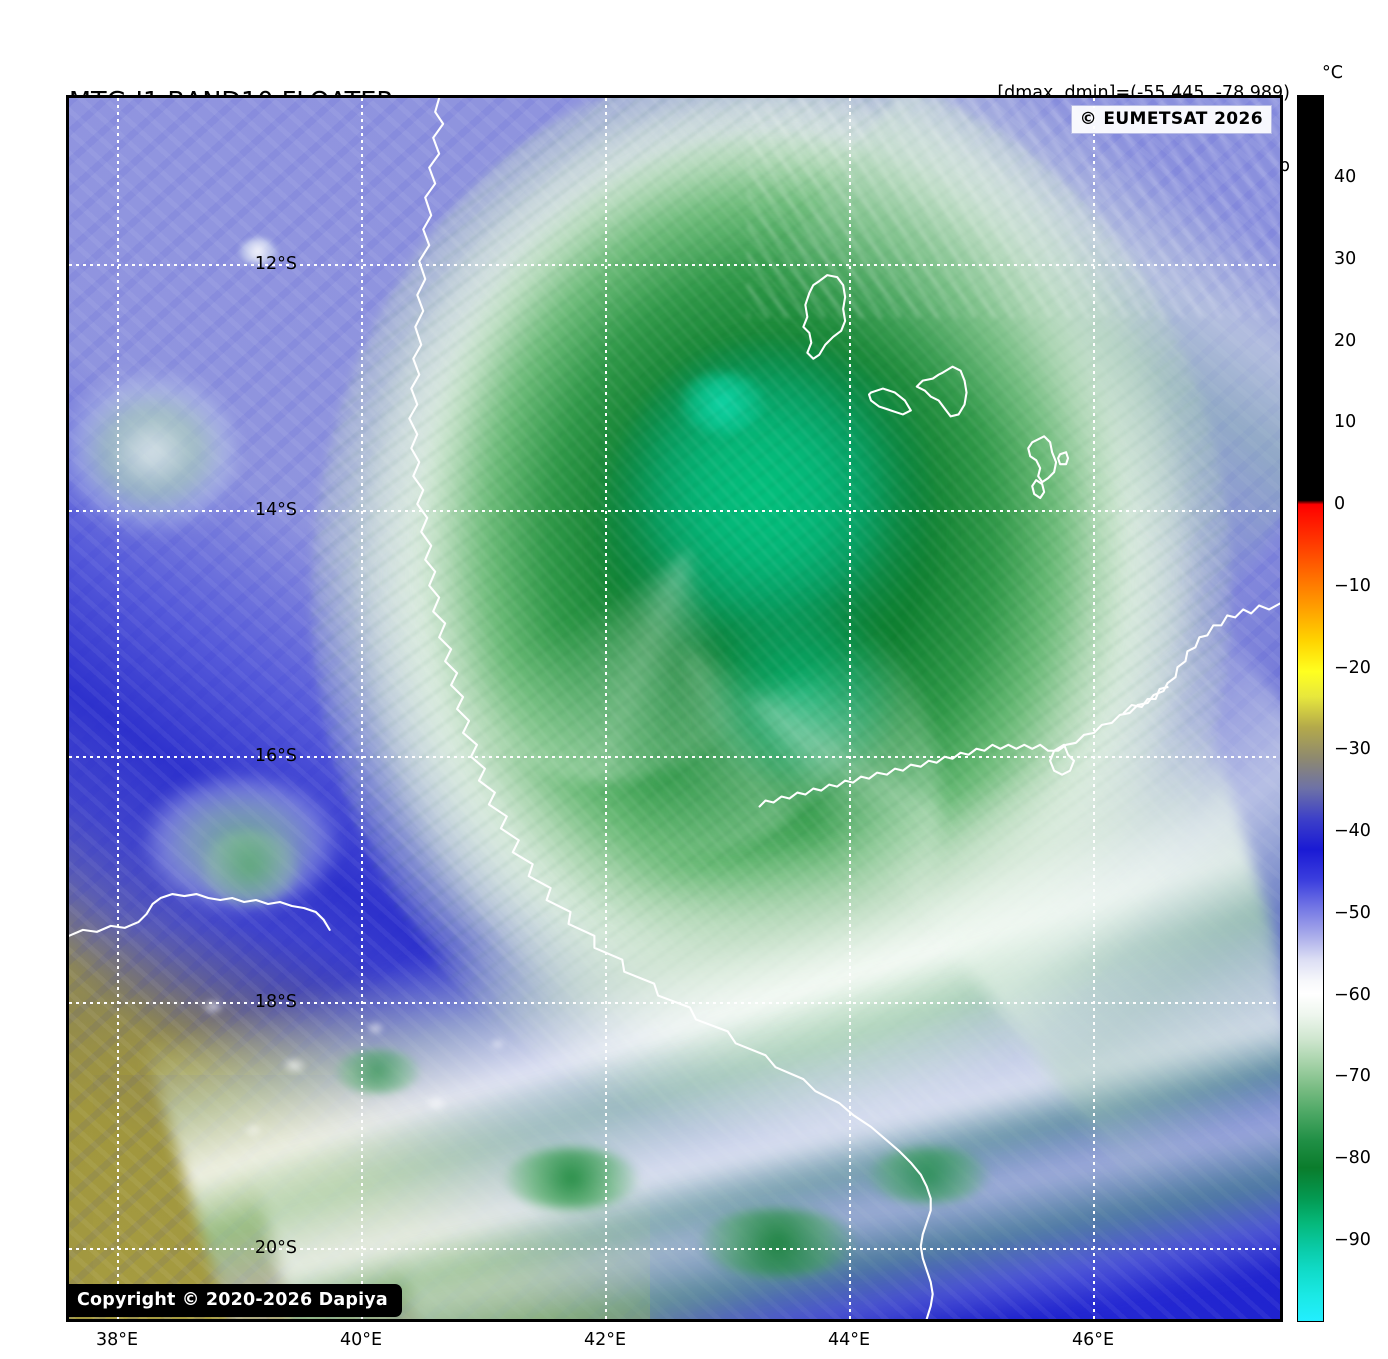 Image resolution: width=1388 pixels, height=1359 pixels. Describe the element at coordinates (1352, 668) in the screenshot. I see `cbar-tick-m20: −20` at that location.